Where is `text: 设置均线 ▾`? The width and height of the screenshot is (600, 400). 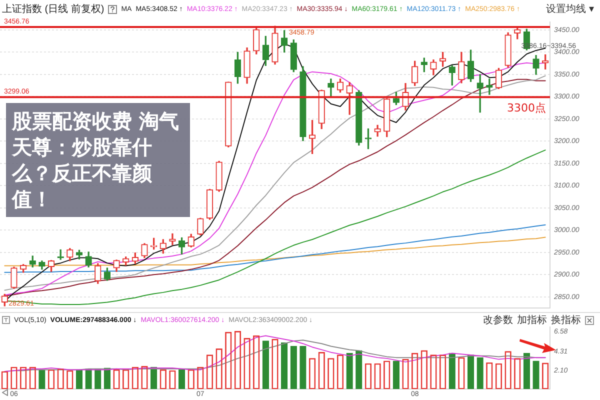 text: 设置均线 ▾ is located at coordinates (570, 9).